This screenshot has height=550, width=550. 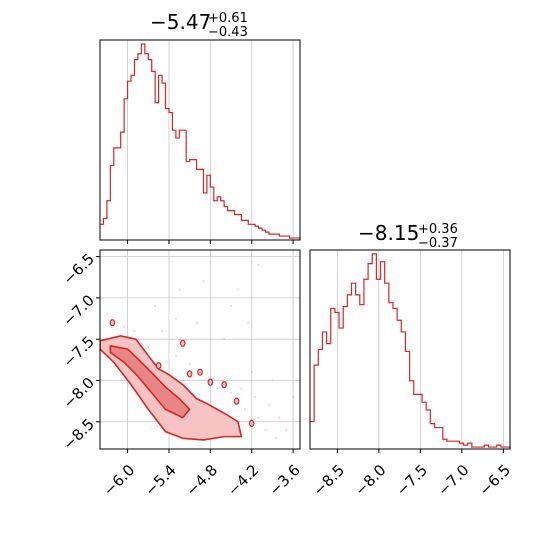 I want to click on right-hist-xtick-label: −8.0, so click(x=370, y=480).